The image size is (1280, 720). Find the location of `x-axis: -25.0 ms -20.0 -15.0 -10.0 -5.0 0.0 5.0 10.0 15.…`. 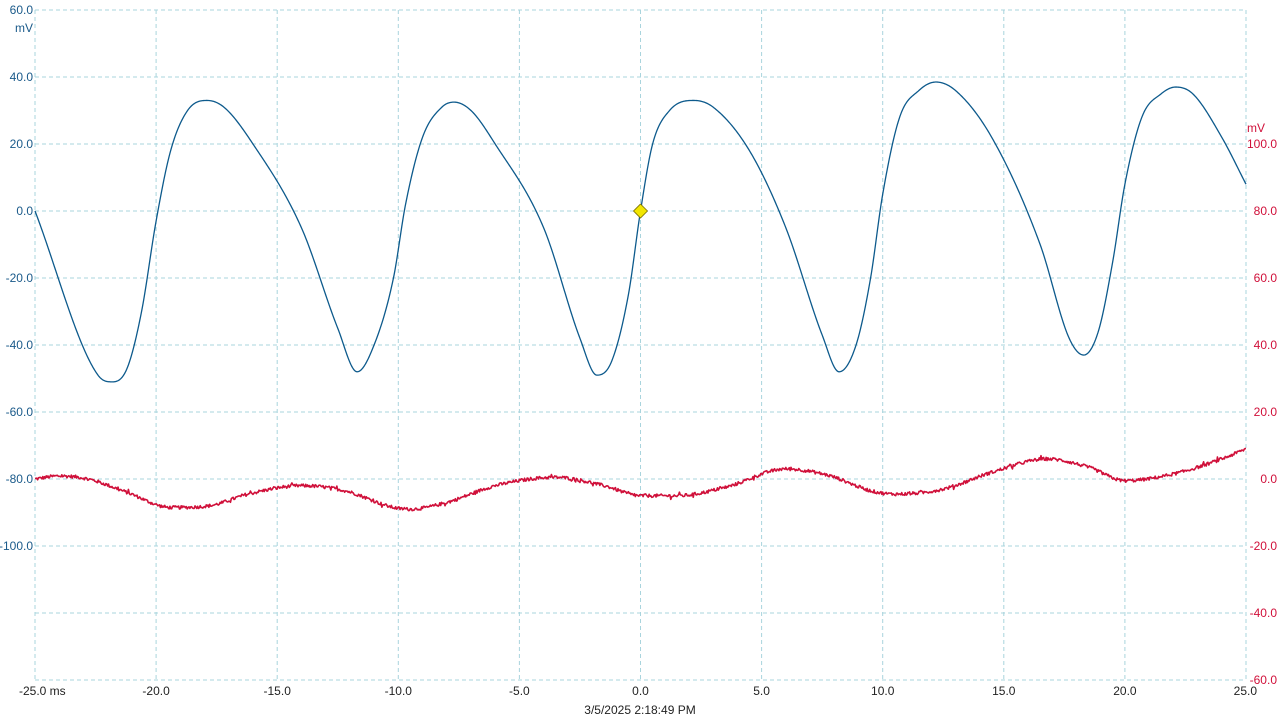

x-axis: -25.0 ms -20.0 -15.0 -10.0 -5.0 0.0 5.0 10.0 15.… is located at coordinates (638, 691).